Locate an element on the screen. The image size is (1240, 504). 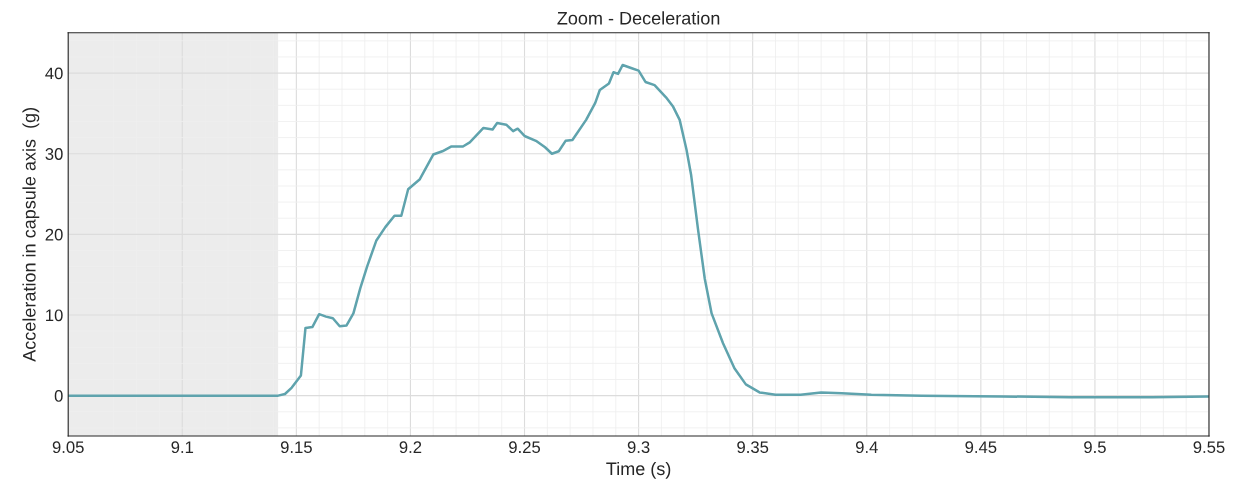
chart-title: Zoom - Deceleration is located at coordinates (638, 18).